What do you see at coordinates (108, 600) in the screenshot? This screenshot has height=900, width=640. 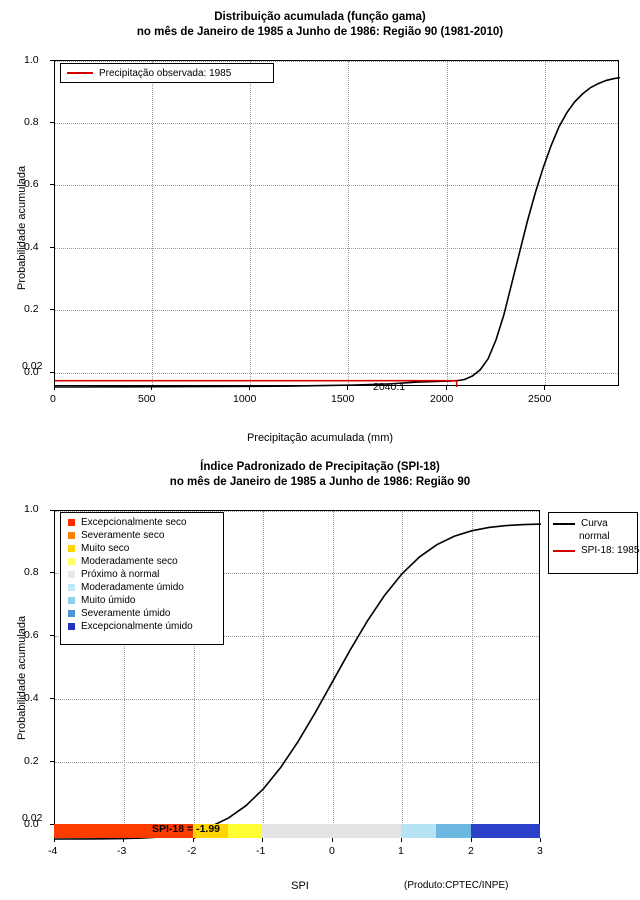 I see `legend-class-label: Muito úmido` at bounding box center [108, 600].